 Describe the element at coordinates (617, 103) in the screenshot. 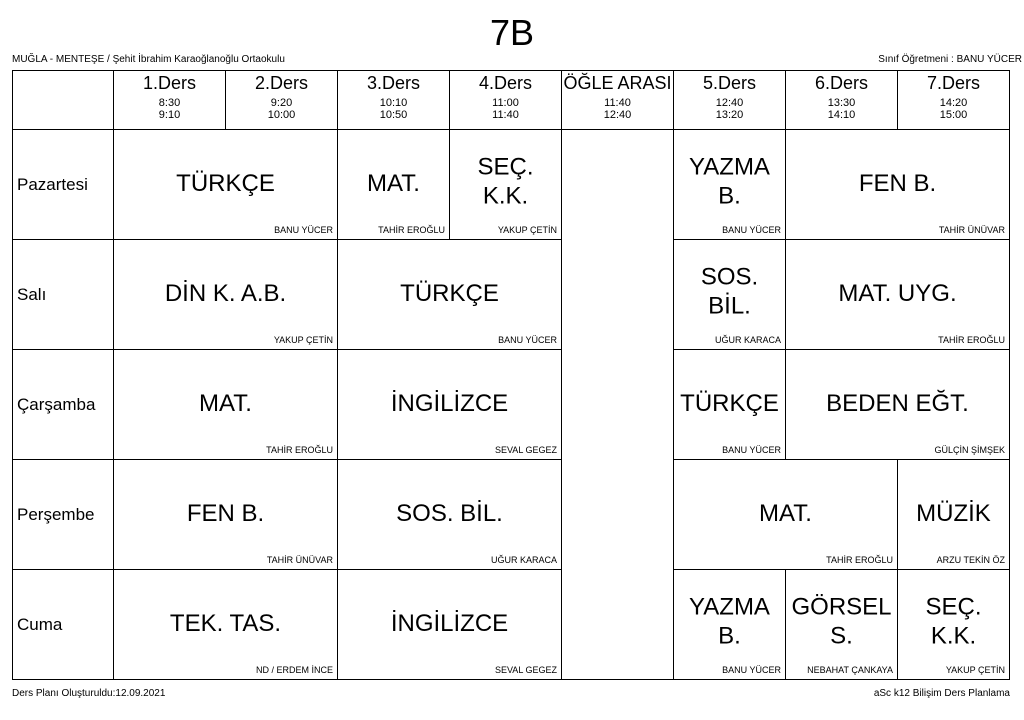

I see `period-start: 11:40` at that location.